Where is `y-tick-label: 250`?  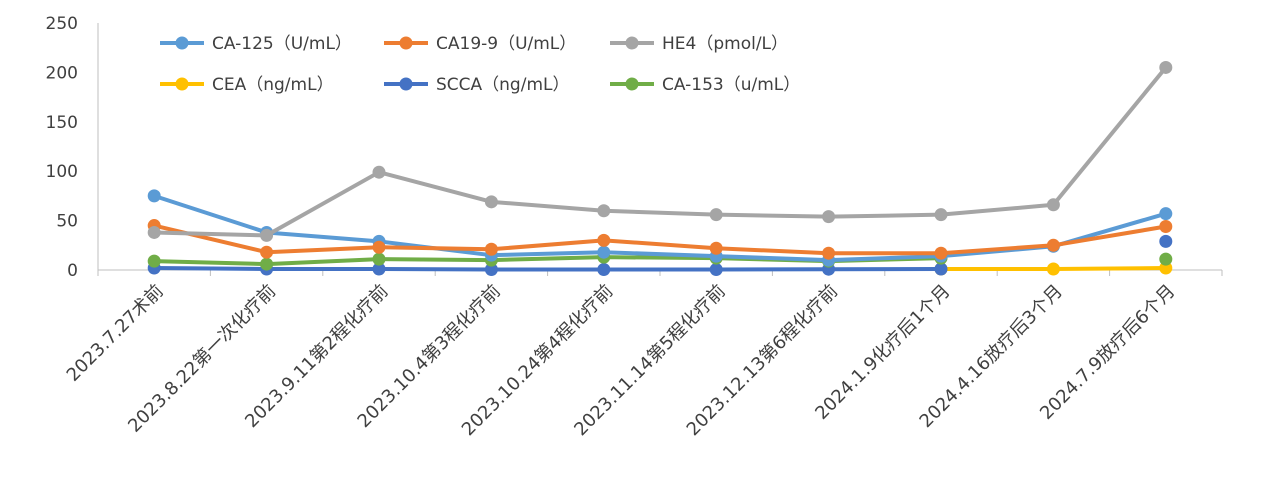
y-tick-label: 250 is located at coordinates (62, 24).